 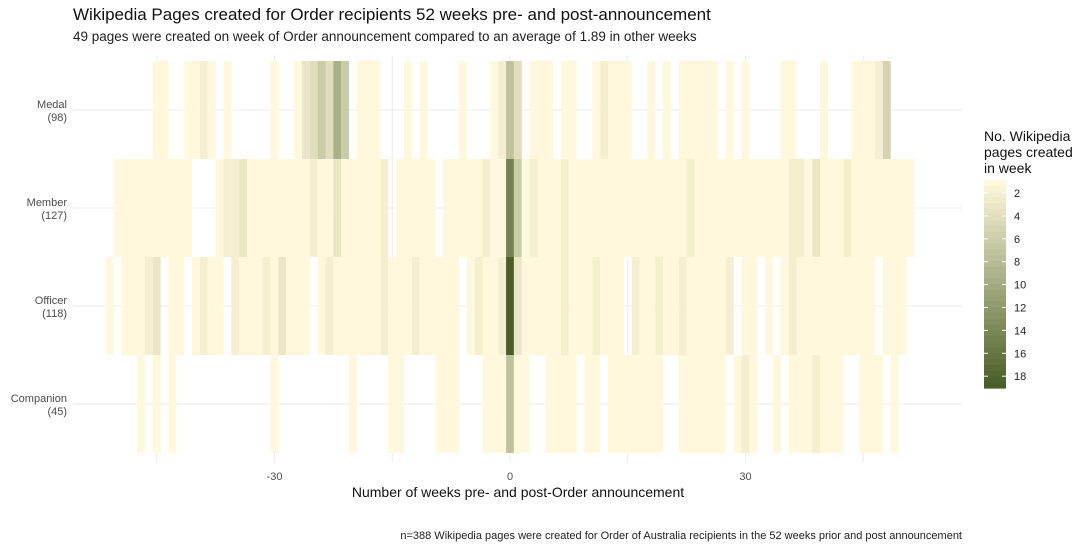 What do you see at coordinates (1020, 286) in the screenshot?
I see `legend-label: 10` at bounding box center [1020, 286].